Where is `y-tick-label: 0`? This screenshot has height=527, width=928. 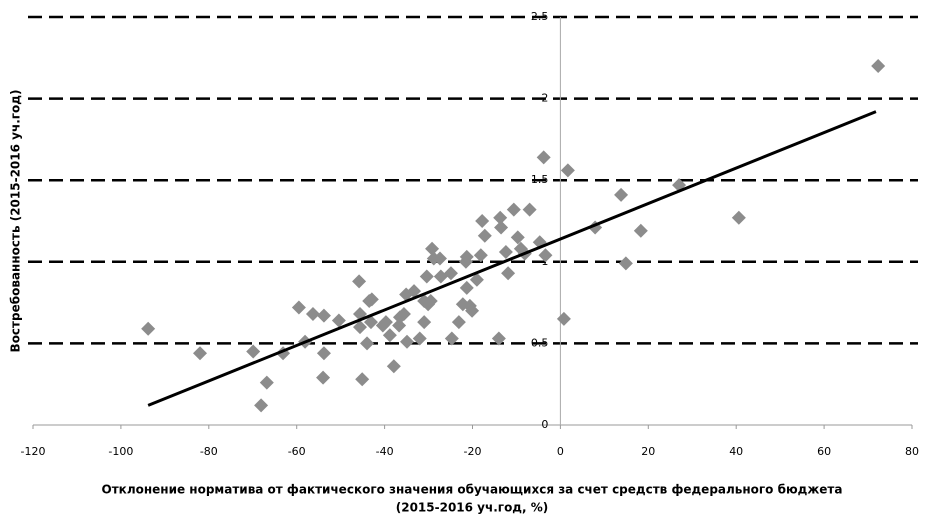 y-tick-label: 0 is located at coordinates (544, 424).